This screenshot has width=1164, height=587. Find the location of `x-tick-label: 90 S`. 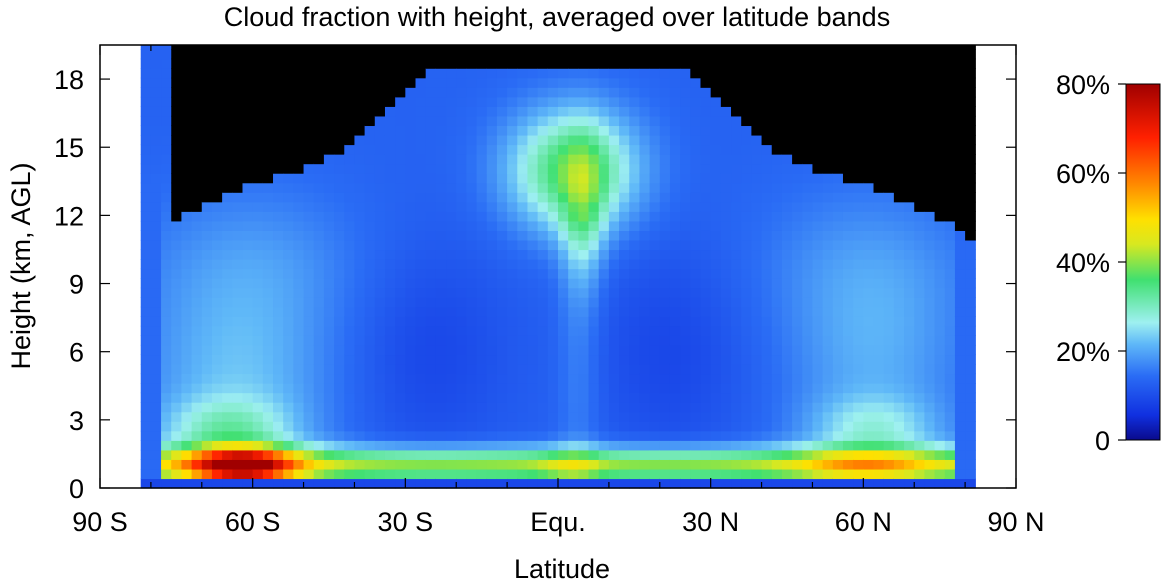

x-tick-label: 90 S is located at coordinates (100, 522).